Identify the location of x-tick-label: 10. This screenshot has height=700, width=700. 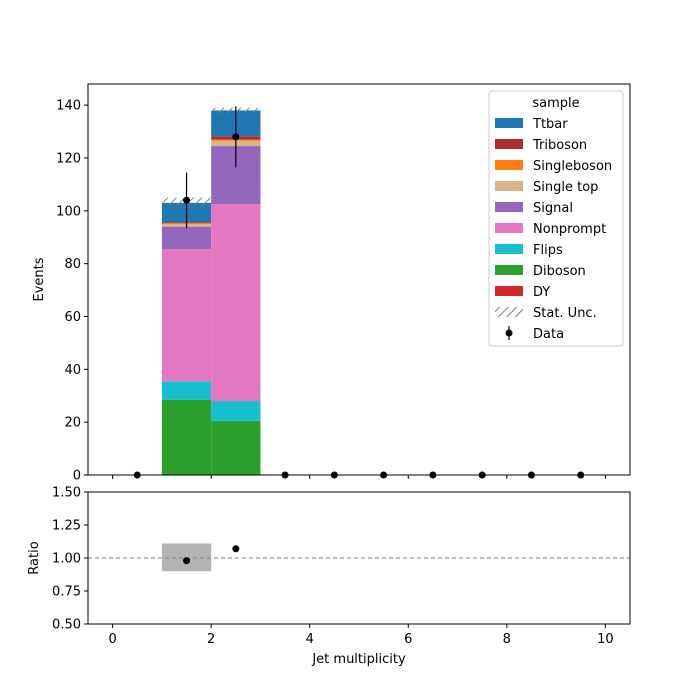
(605, 639).